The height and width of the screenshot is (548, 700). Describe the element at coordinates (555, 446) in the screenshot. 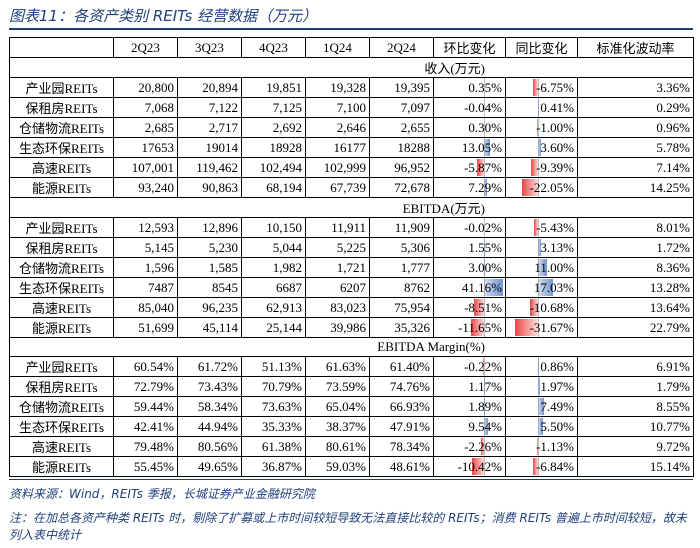

I see `change-value: -1.13%` at that location.